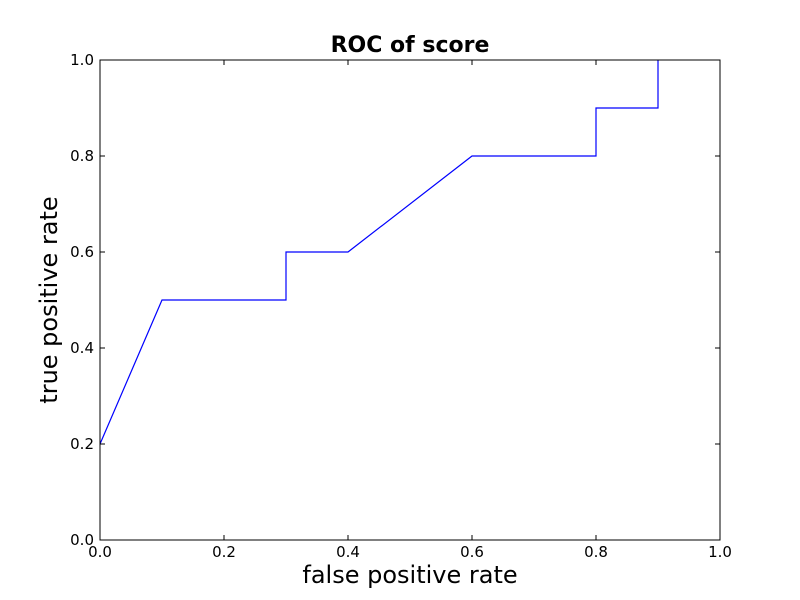 The image size is (800, 600). Describe the element at coordinates (82, 252) in the screenshot. I see `y-tick-label: 0.6` at that location.